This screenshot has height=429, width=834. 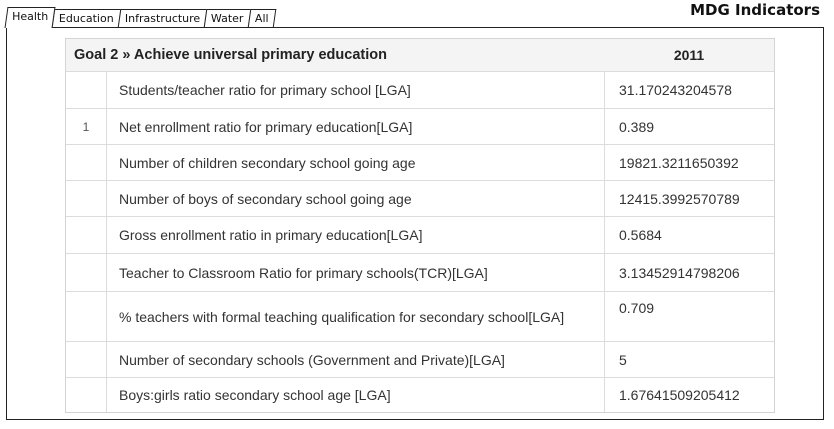 What do you see at coordinates (637, 308) in the screenshot?
I see `indicator-value: 0.709` at bounding box center [637, 308].